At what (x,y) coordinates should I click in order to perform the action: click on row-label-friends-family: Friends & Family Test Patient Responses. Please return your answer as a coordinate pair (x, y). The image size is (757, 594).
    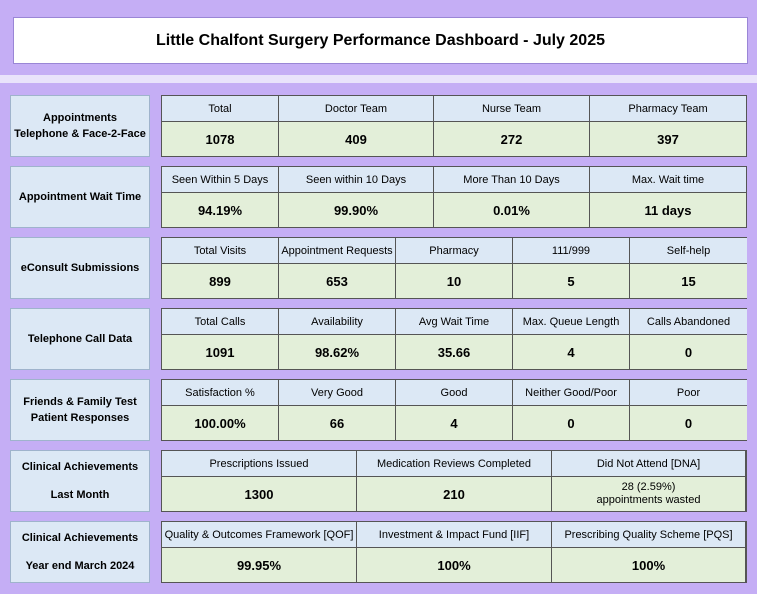
    Looking at the image, I should click on (80, 410).